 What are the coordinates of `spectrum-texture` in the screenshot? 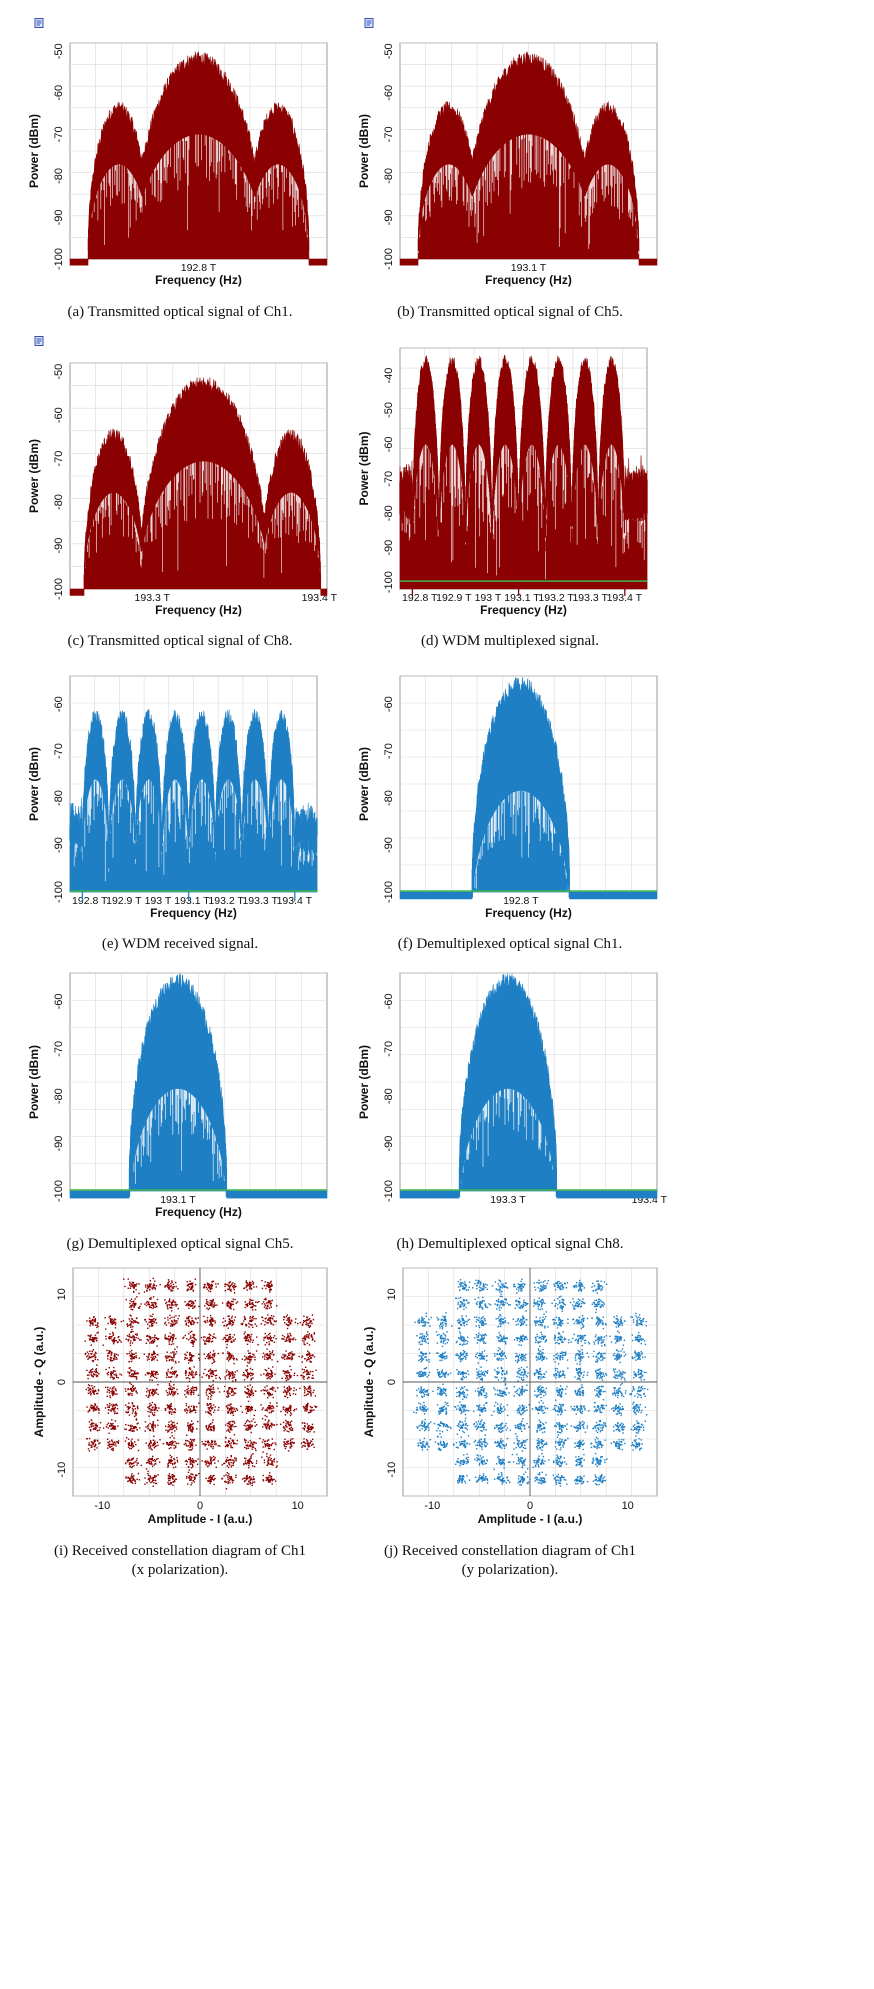 It's located at (524, 512).